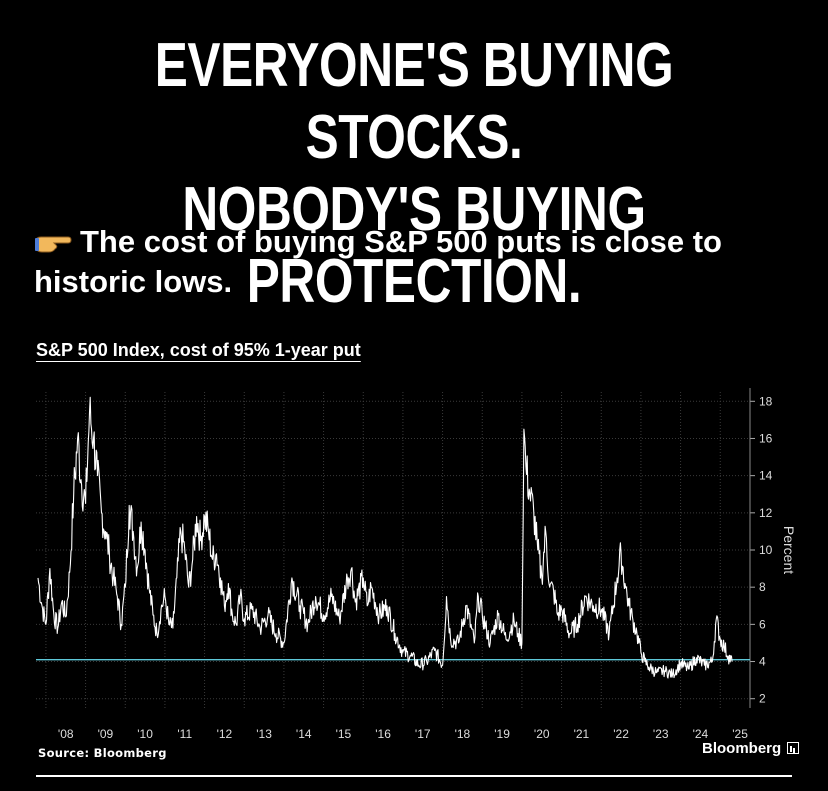 The width and height of the screenshot is (828, 791). Describe the element at coordinates (423, 734) in the screenshot. I see `x-tick-label: '17` at that location.